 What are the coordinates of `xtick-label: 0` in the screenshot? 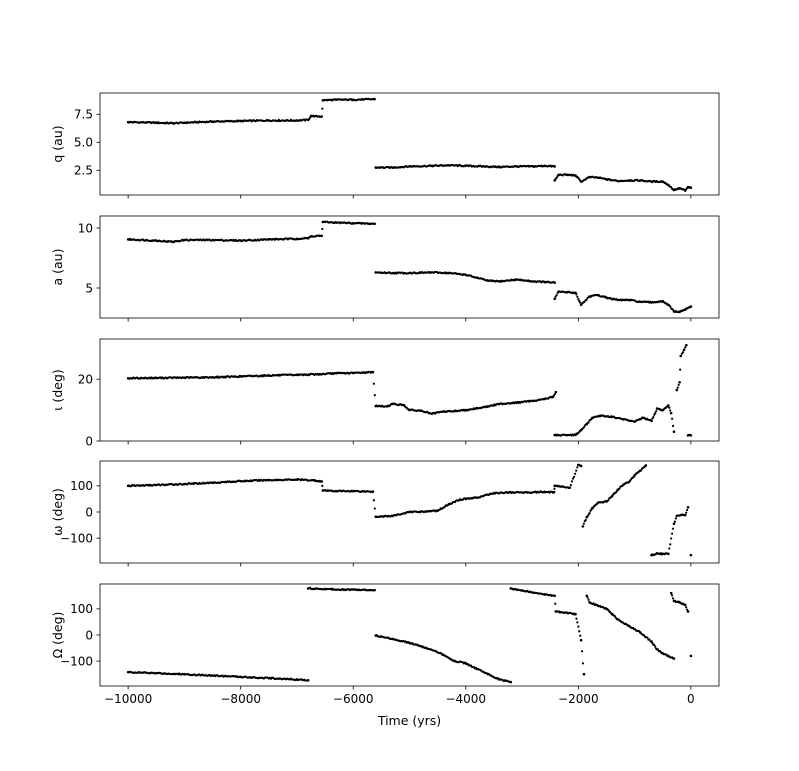 It's located at (691, 699).